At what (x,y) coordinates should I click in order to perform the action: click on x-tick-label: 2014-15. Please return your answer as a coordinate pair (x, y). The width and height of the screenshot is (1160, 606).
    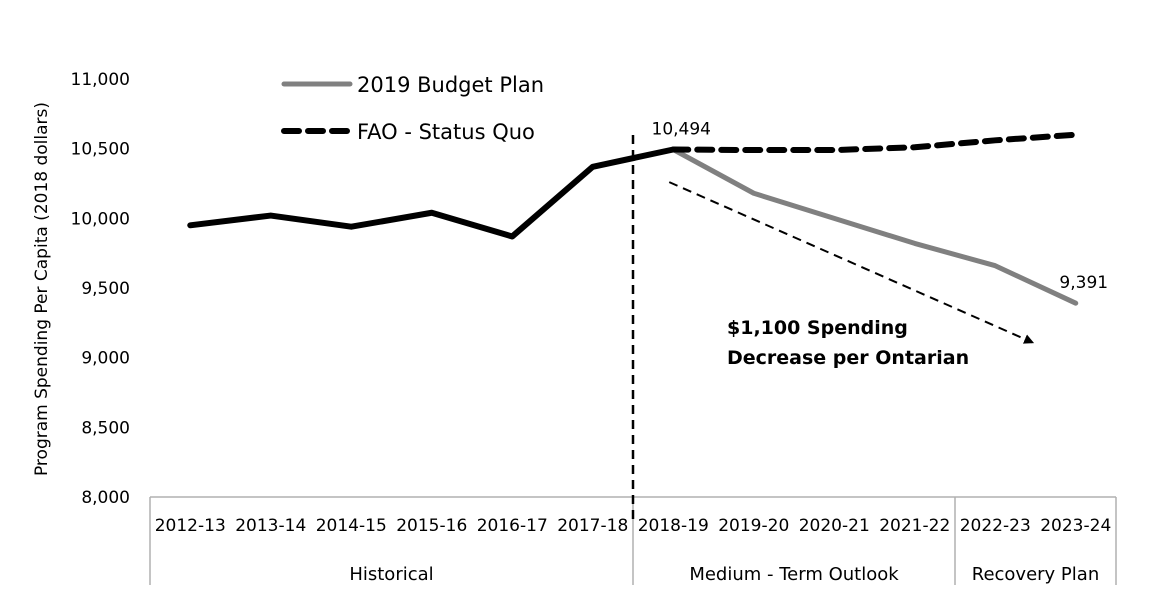
    Looking at the image, I should click on (351, 526).